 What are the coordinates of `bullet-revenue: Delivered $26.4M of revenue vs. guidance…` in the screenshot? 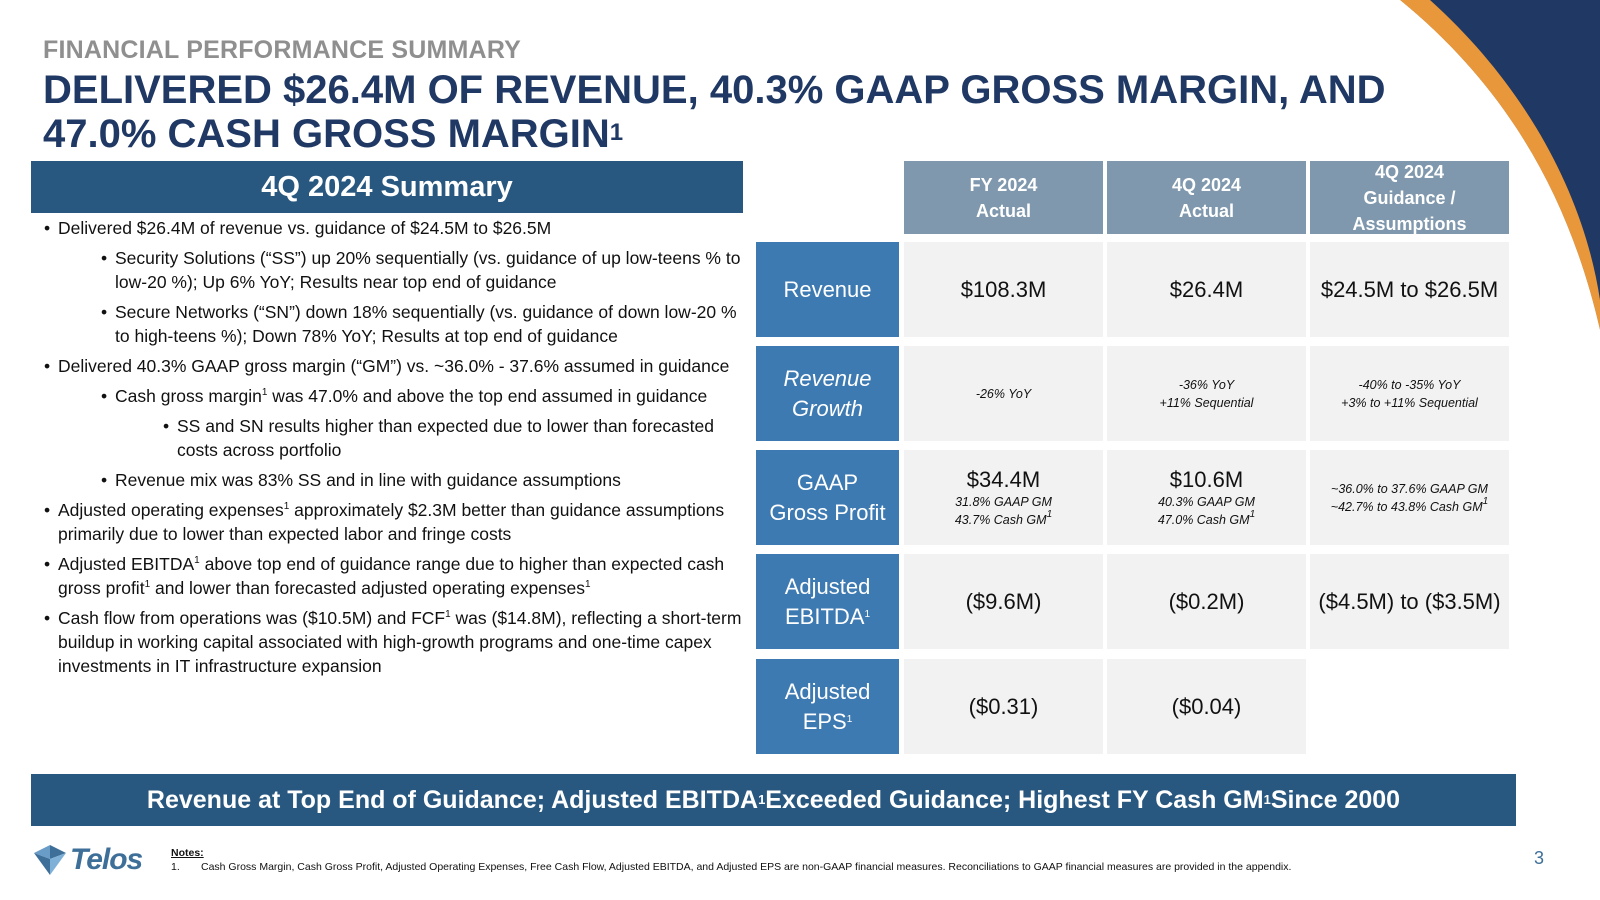 It's located at (394, 228).